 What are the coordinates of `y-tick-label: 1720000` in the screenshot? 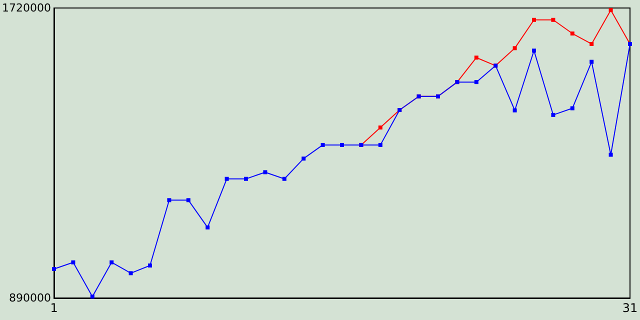 It's located at (26, 8).